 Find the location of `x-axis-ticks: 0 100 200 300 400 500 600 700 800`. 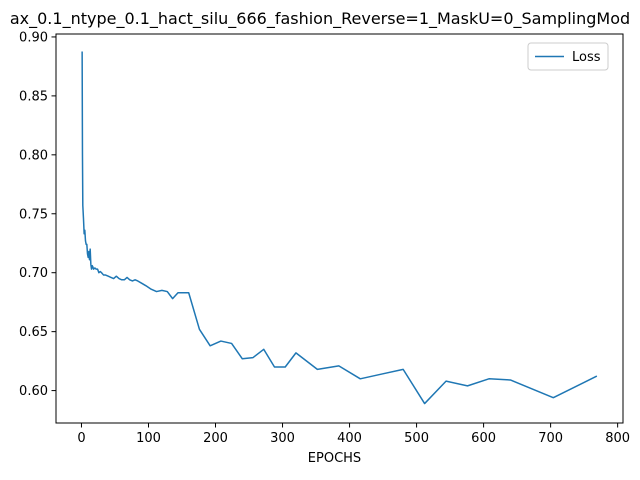

x-axis-ticks: 0 100 200 300 400 500 600 700 800 is located at coordinates (353, 434).